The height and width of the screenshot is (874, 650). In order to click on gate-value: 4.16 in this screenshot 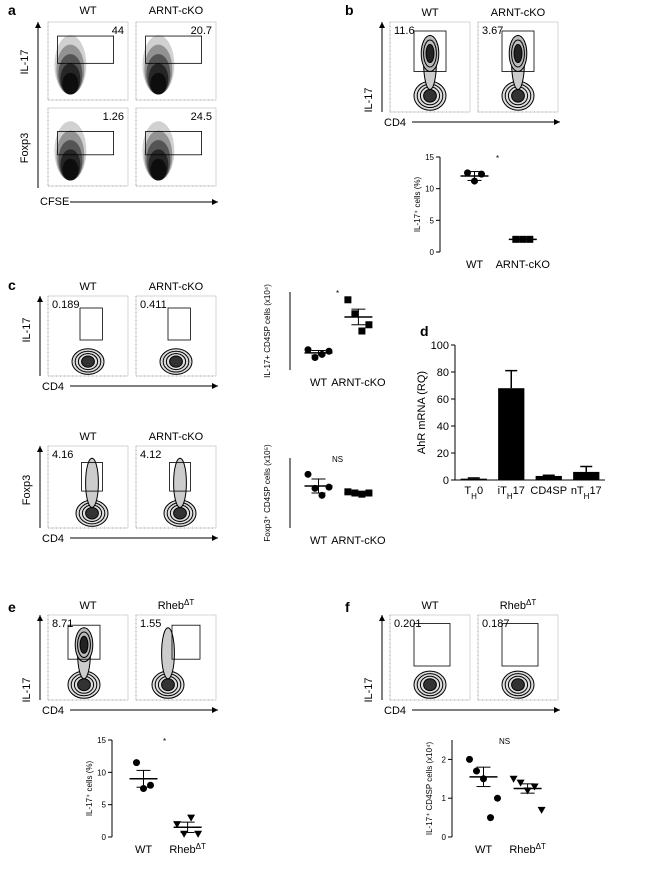, I will do `click(62, 455)`.